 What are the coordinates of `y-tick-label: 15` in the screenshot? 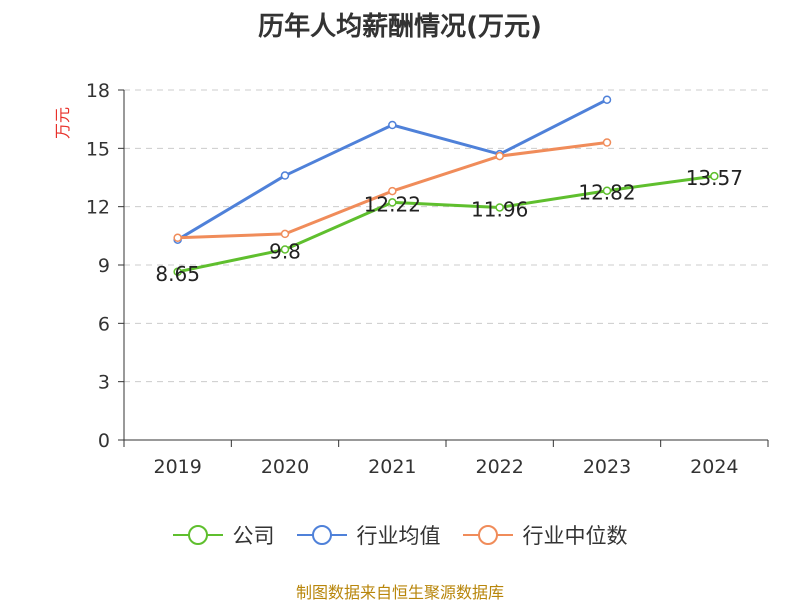 It's located at (98, 149).